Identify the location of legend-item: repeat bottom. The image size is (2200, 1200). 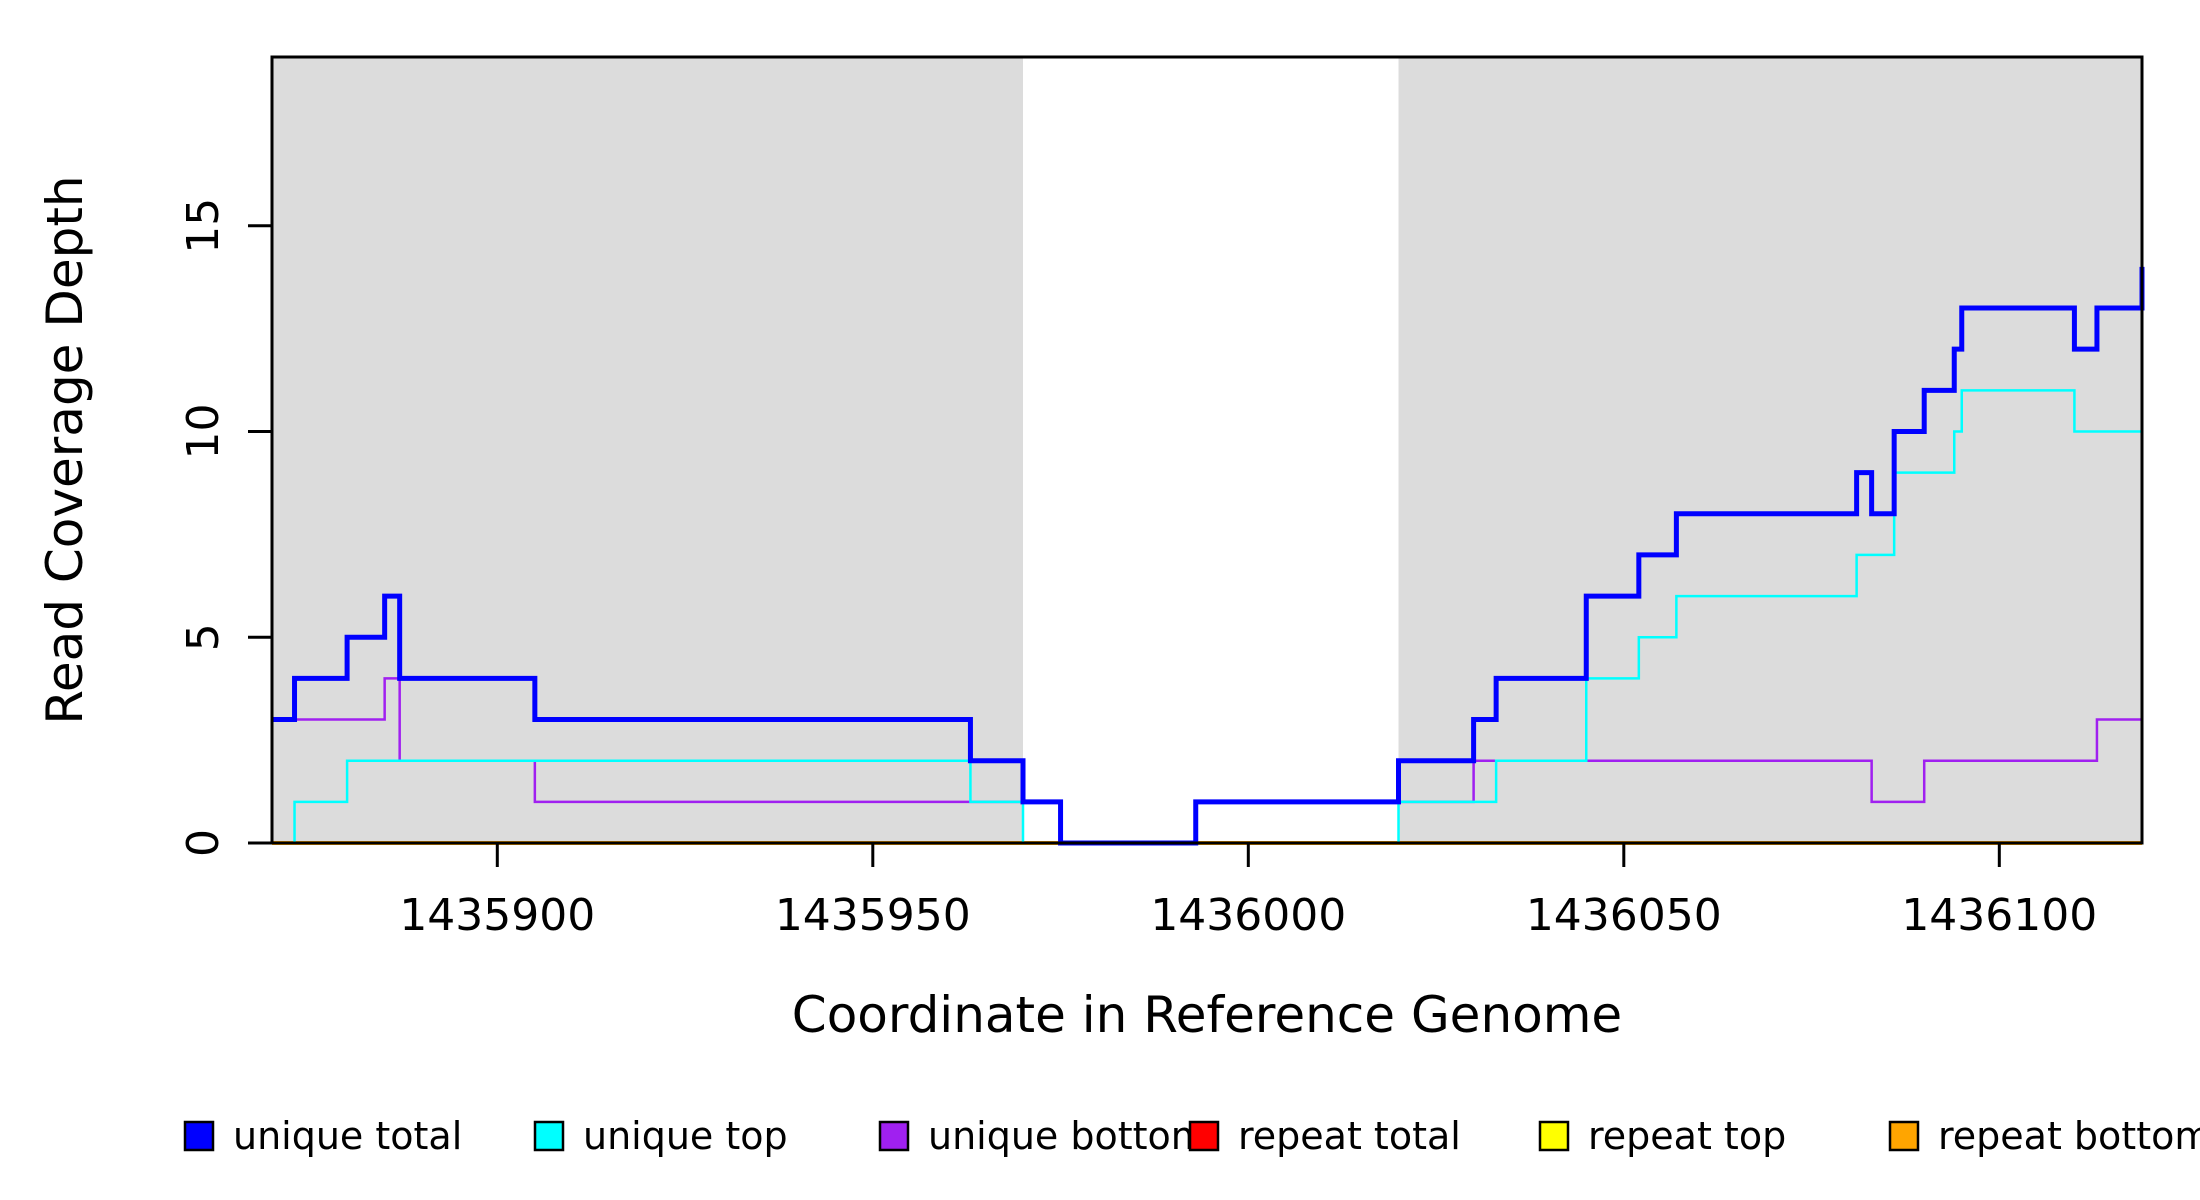
(2044, 1136).